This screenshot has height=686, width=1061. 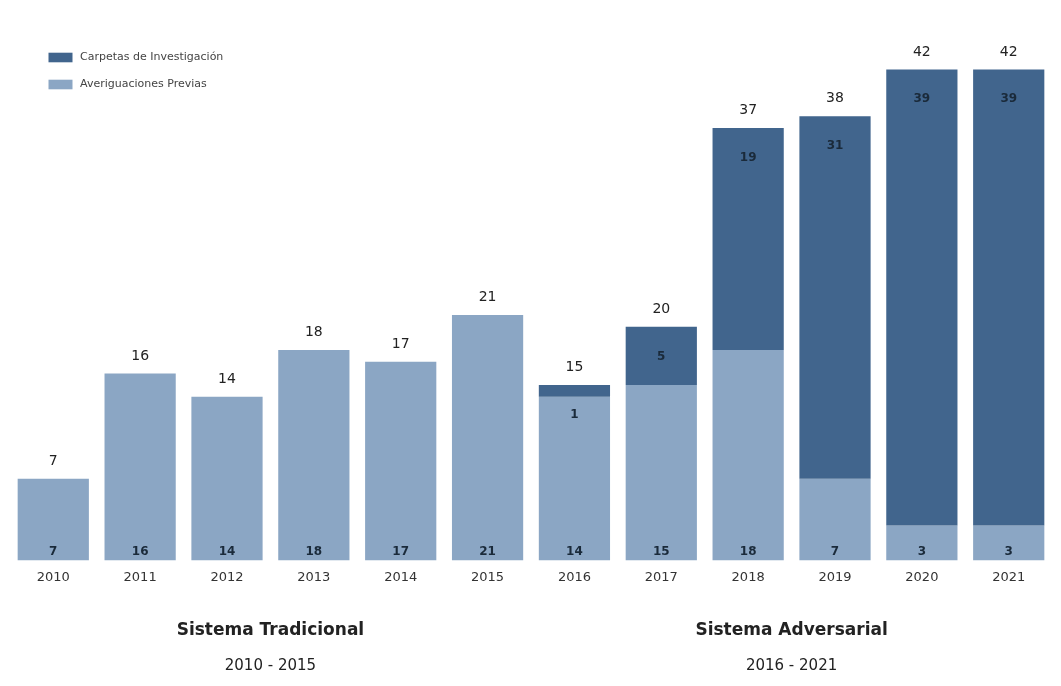 I want to click on data-label: 15, so click(x=661, y=551).